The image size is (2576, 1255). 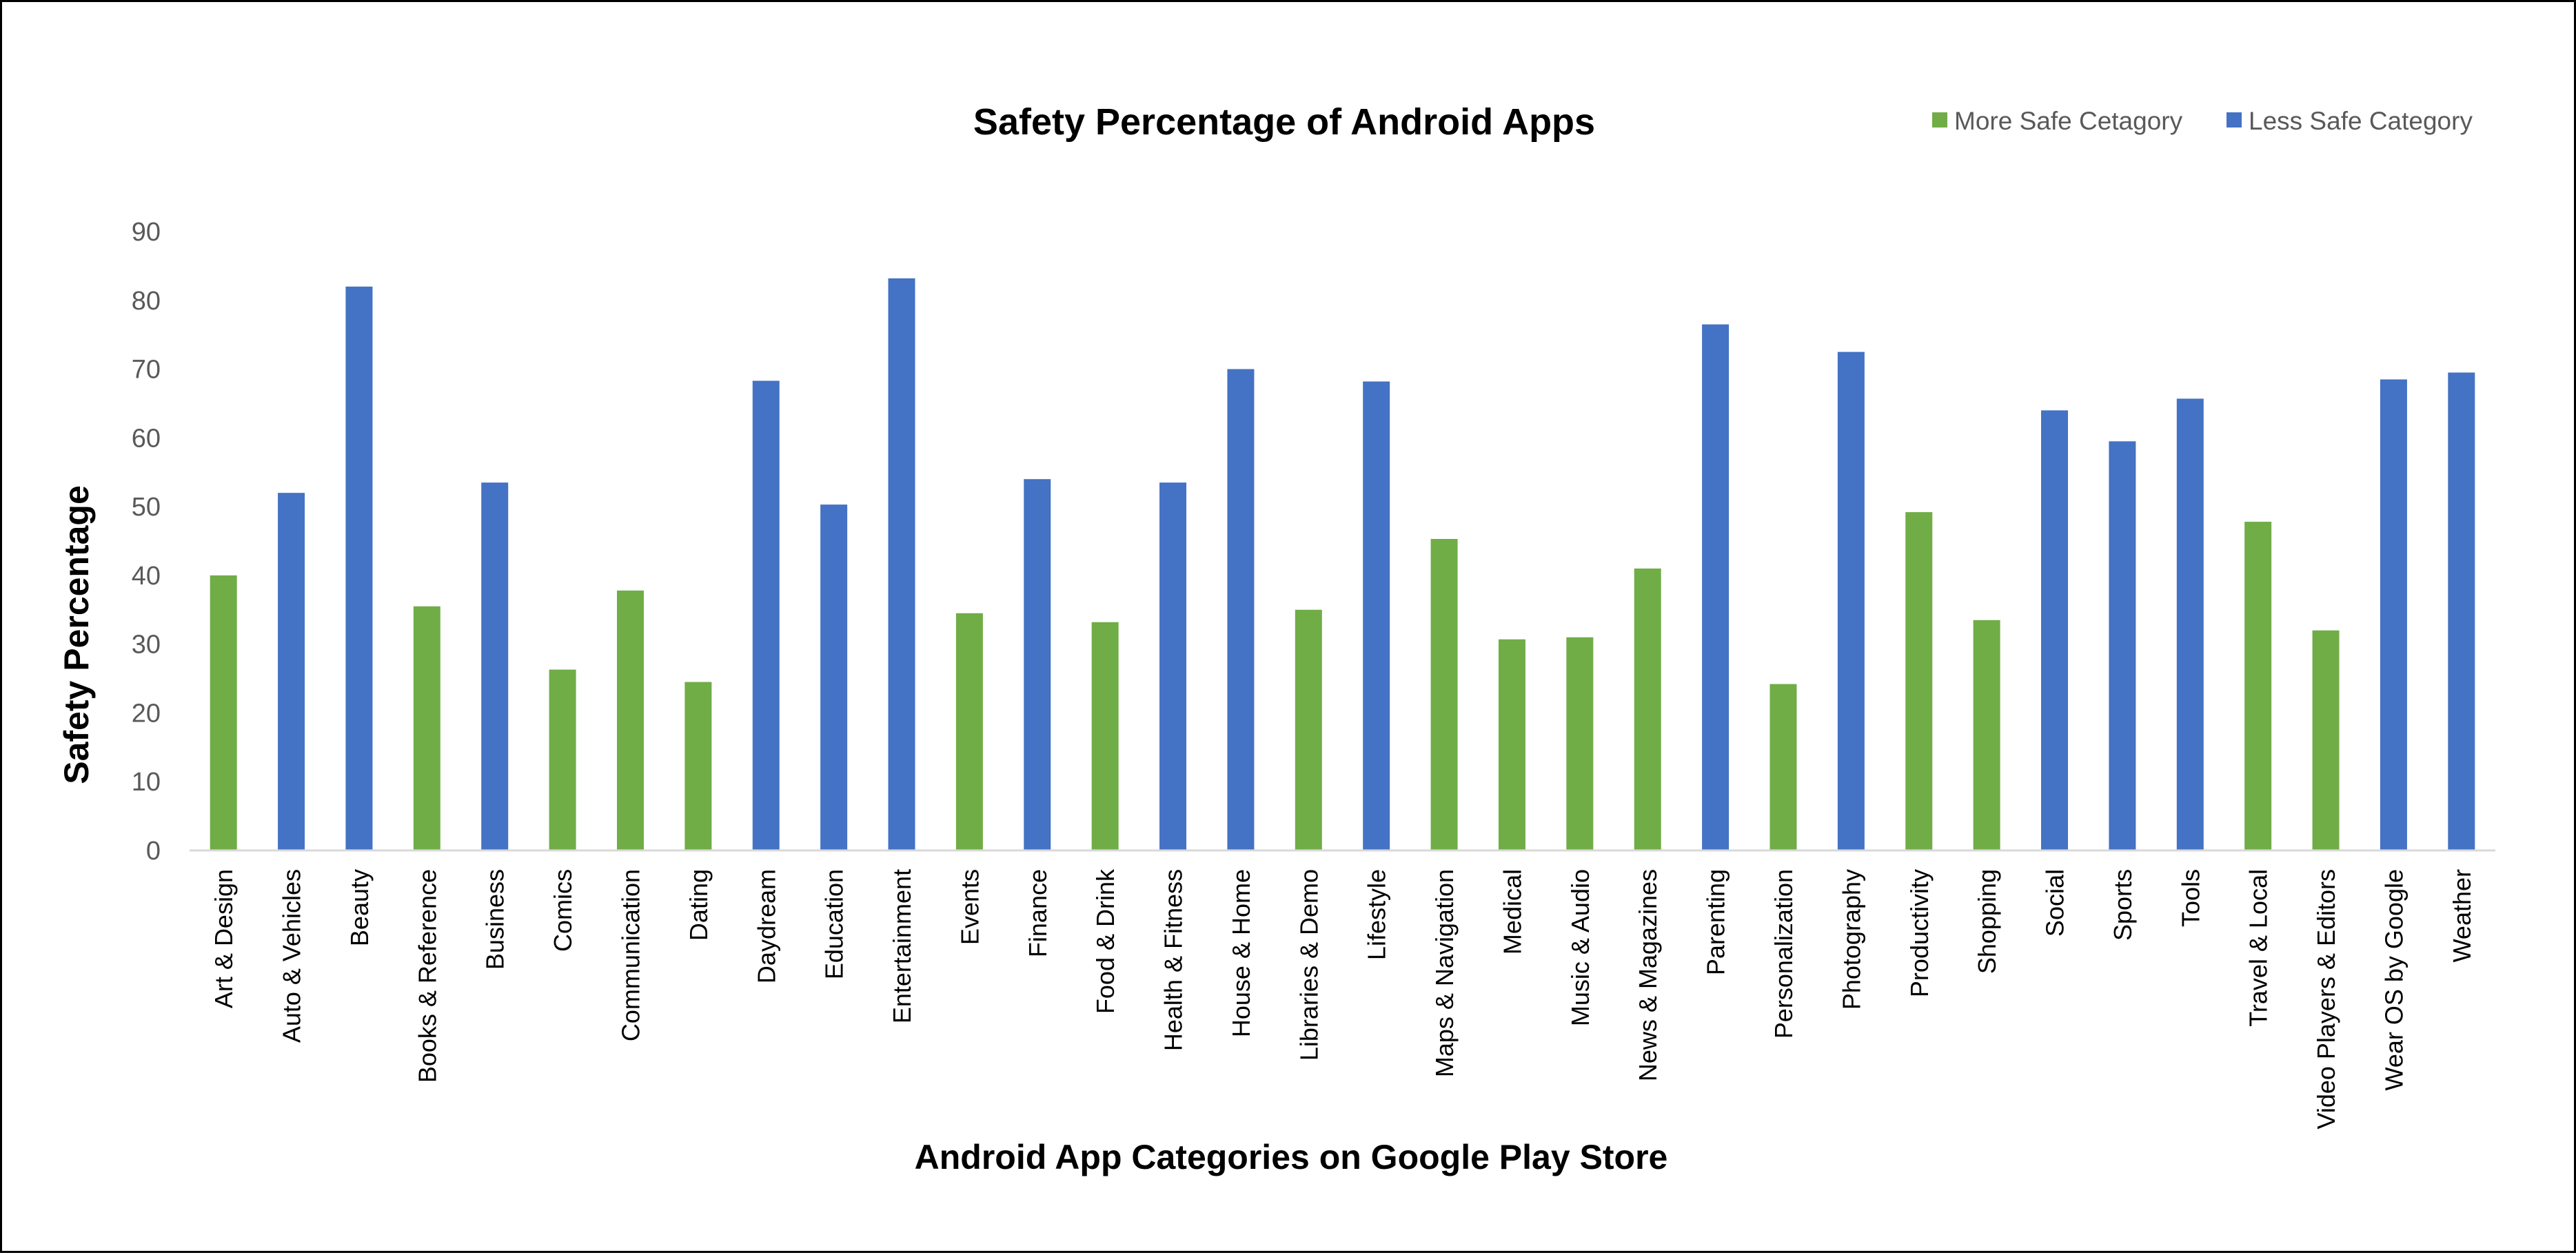 What do you see at coordinates (1241, 953) in the screenshot?
I see `x-tick-label: House & Home` at bounding box center [1241, 953].